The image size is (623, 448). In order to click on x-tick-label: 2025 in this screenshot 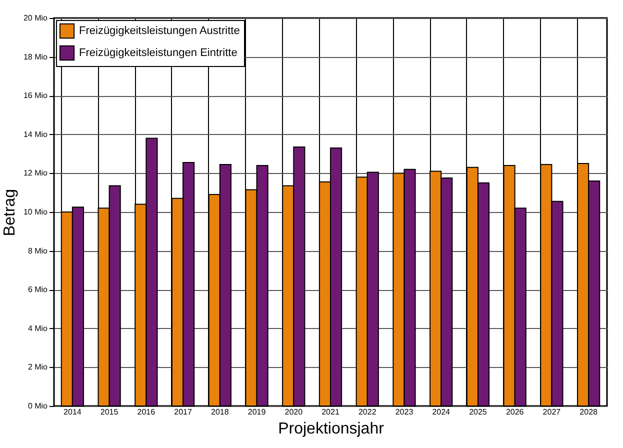, I will do `click(478, 412)`.